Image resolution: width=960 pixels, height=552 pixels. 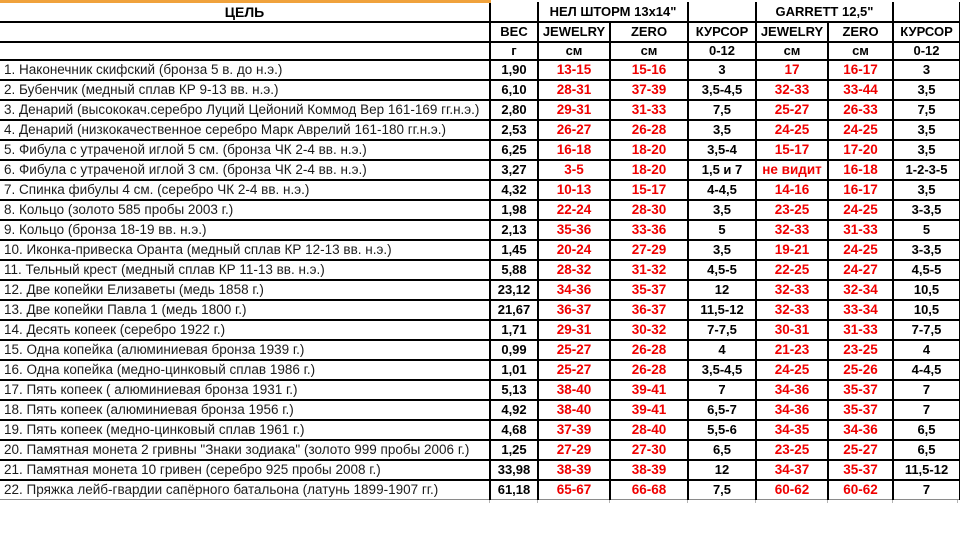 I want to click on nel-zero-cell: 28-30, so click(x=649, y=209).